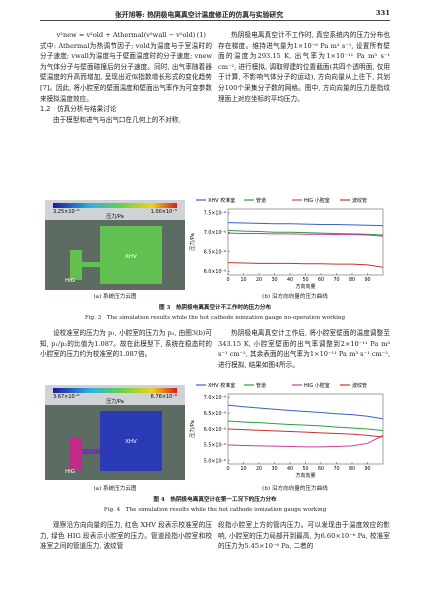  I want to click on y-tick-label: 5.5×10⁻⁶, so click(215, 446).